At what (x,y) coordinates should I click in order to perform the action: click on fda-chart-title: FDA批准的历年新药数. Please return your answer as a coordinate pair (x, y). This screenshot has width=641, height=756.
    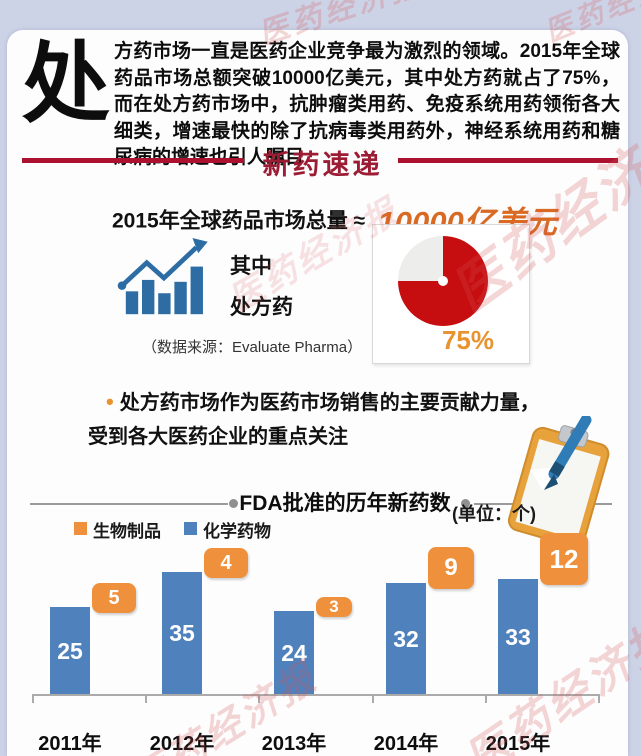
    Looking at the image, I should click on (345, 503).